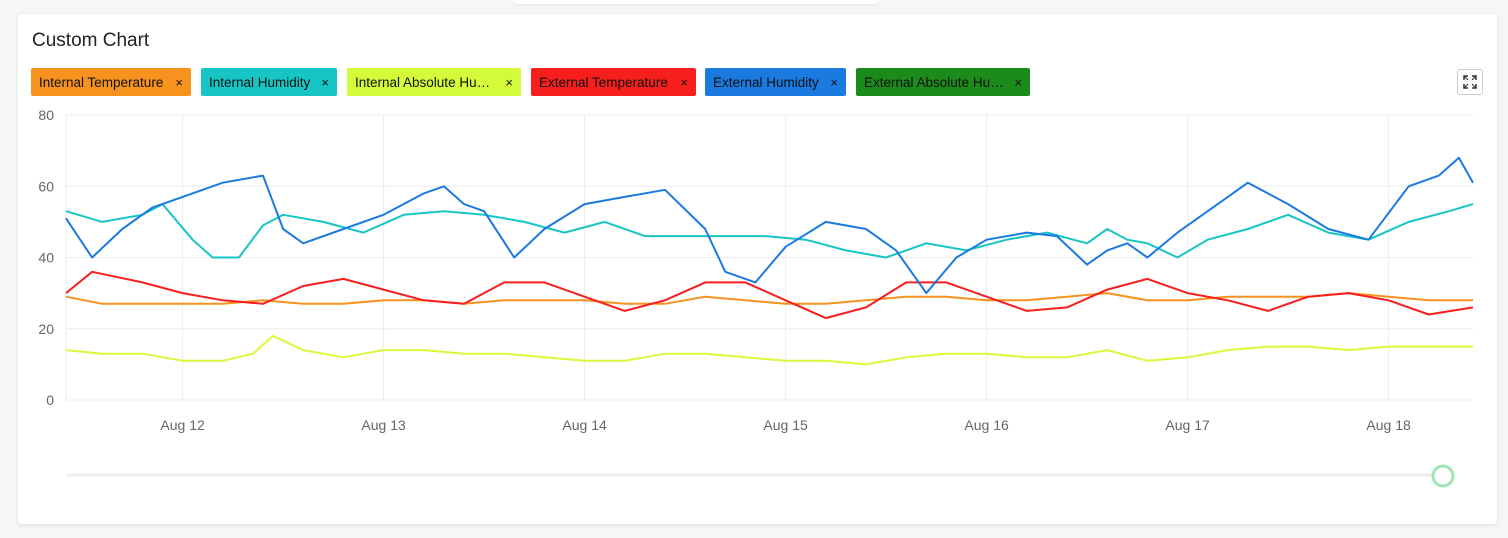  Describe the element at coordinates (769, 298) in the screenshot. I see `series-line-internal-temperature` at that location.